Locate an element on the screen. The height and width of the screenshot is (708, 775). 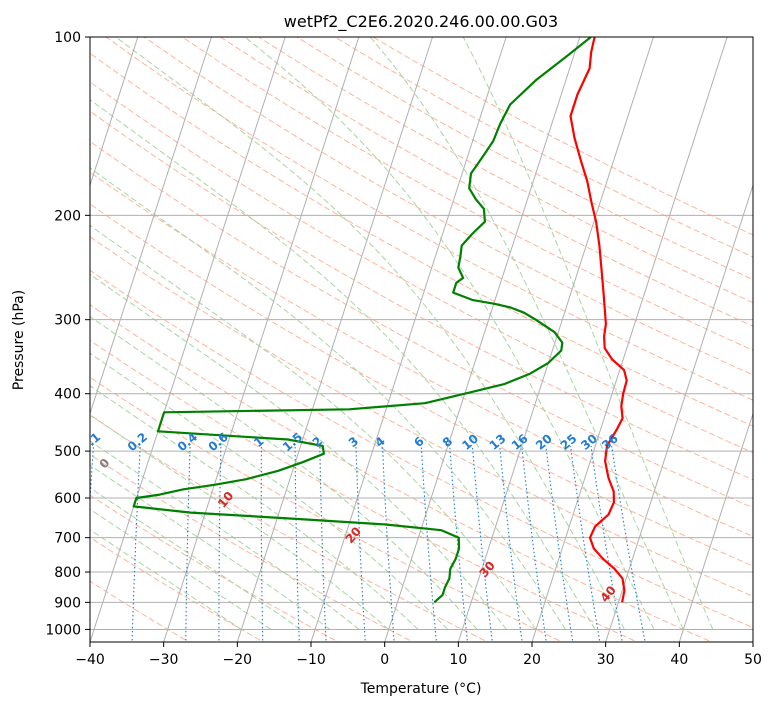
y-tick-label: 900 is located at coordinates (67, 603).